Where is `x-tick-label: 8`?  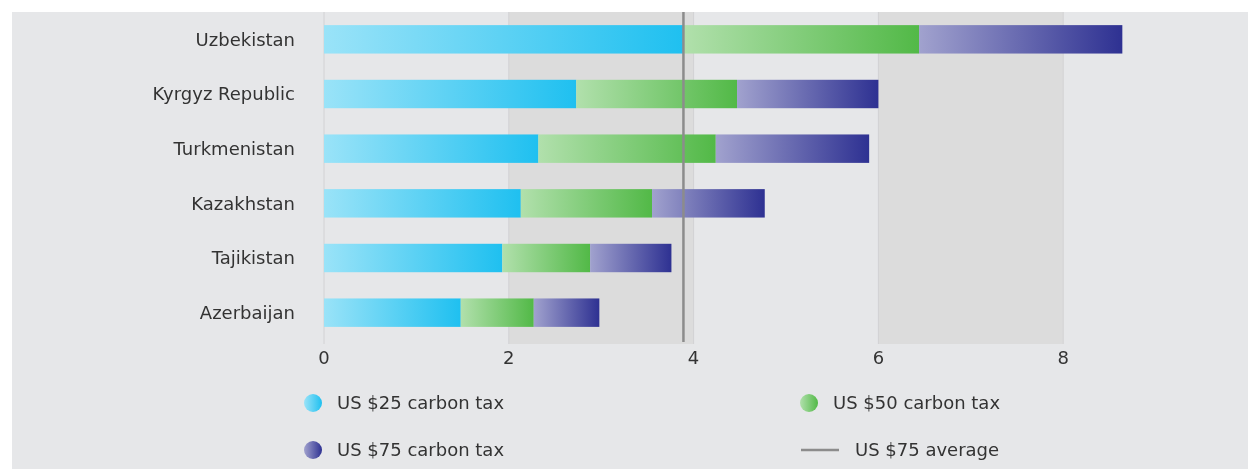
x-tick-label: 8 is located at coordinates (1063, 357).